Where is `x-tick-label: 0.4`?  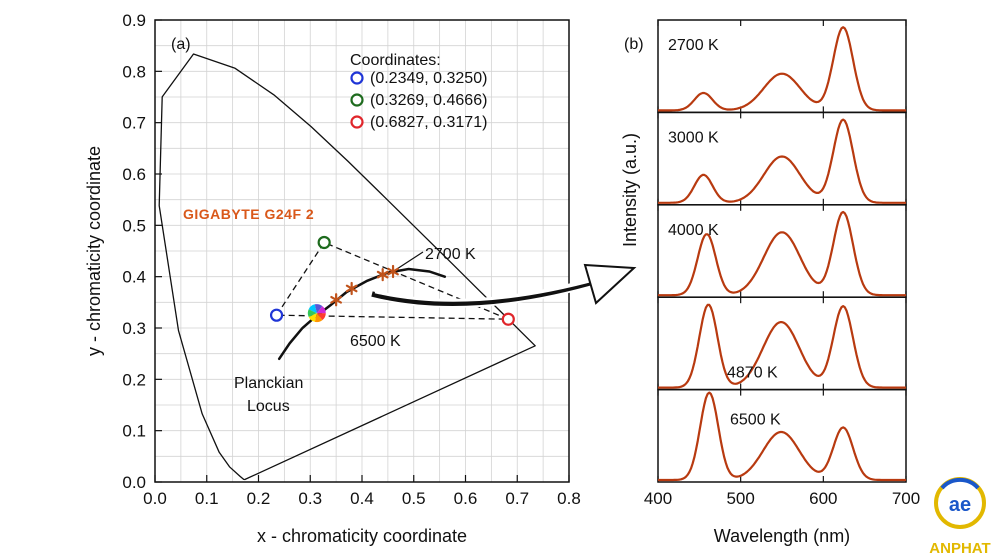
x-tick-label: 0.4 is located at coordinates (362, 498).